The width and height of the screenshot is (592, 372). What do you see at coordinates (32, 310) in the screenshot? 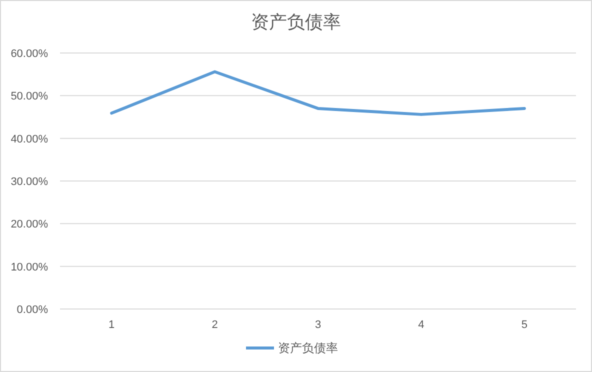
I see `y-tick-label: 0.00%` at bounding box center [32, 310].